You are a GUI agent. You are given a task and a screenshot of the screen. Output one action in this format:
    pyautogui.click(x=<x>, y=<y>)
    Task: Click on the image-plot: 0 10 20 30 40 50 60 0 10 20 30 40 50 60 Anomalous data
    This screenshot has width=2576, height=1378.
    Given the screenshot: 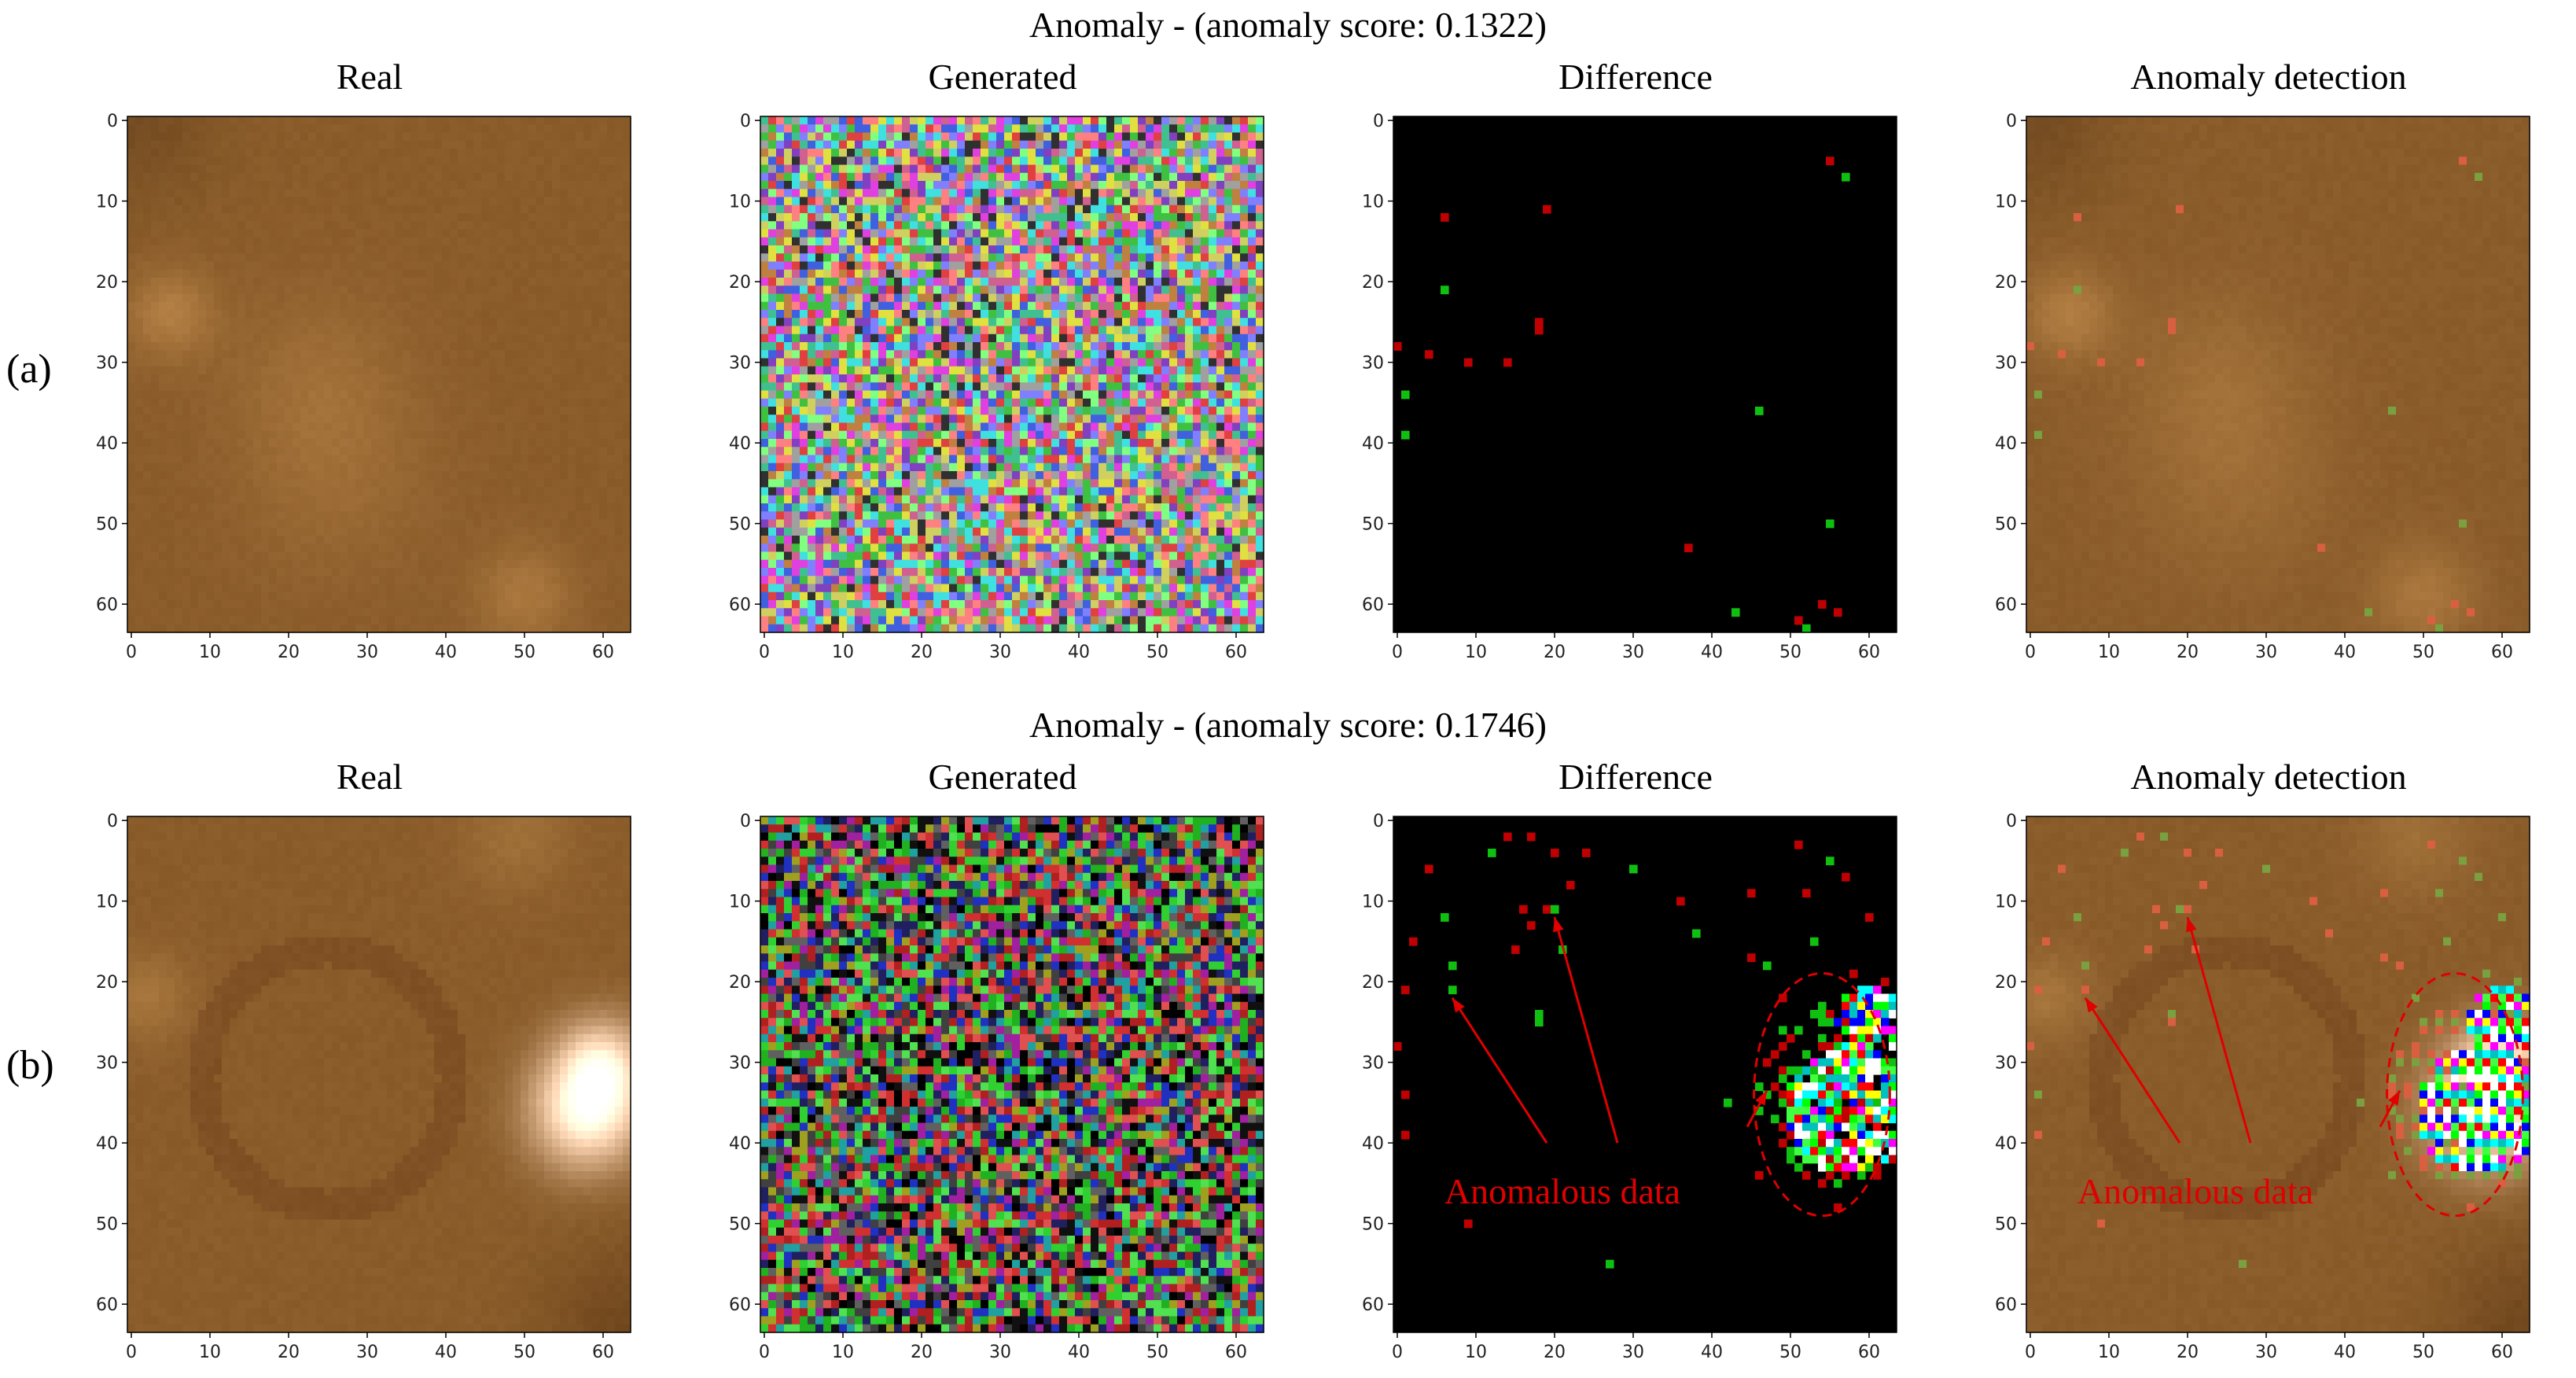 What is the action you would take?
    pyautogui.click(x=2262, y=1087)
    